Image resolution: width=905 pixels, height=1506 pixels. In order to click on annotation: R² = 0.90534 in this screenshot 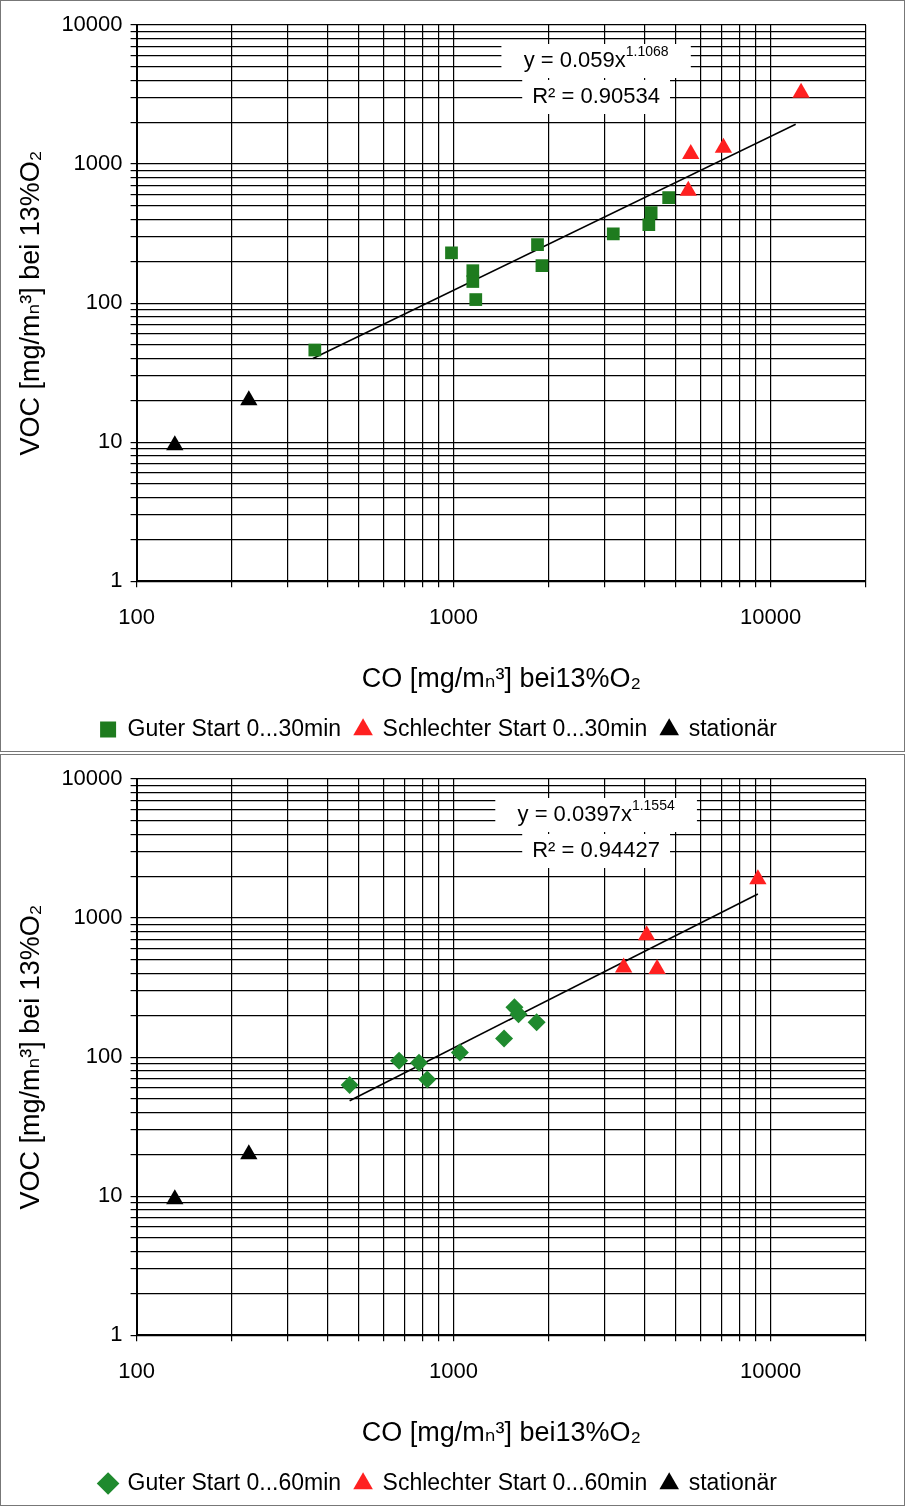, I will do `click(596, 96)`.